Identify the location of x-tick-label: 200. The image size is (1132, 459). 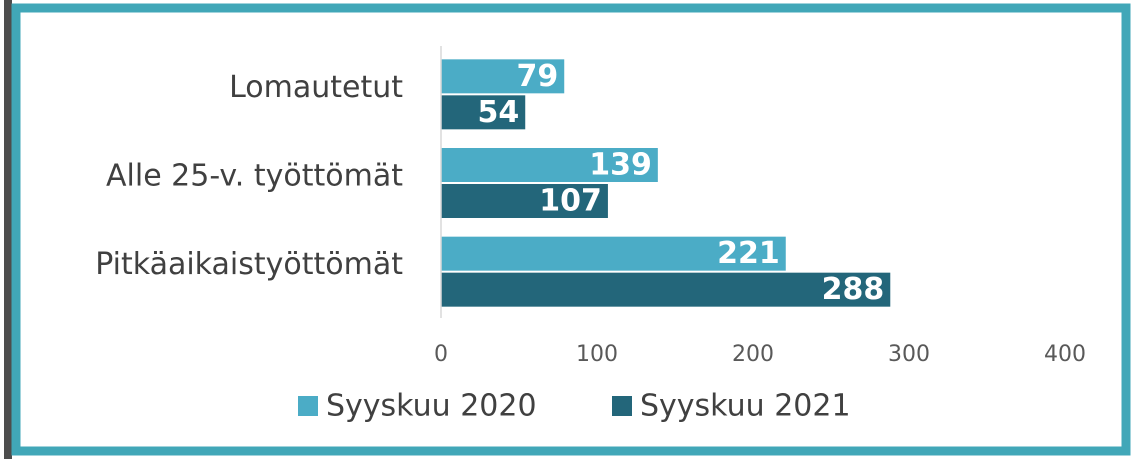
(753, 354).